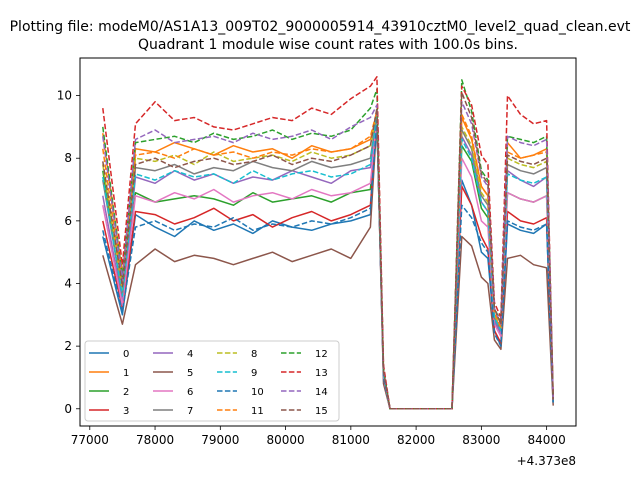  I want to click on y-tick-label: 2, so click(68, 346).